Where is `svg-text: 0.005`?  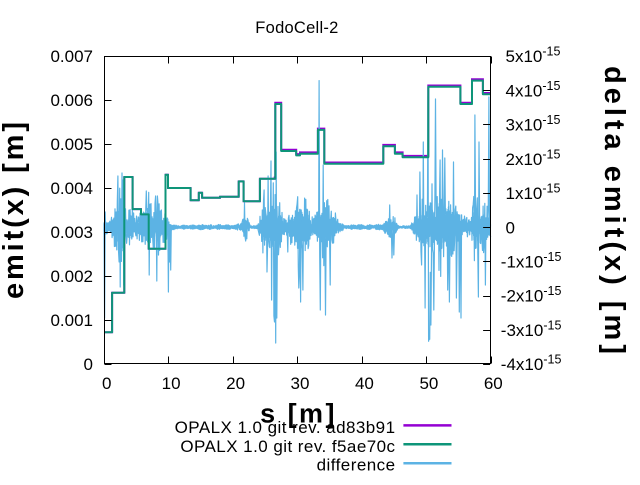 svg-text: 0.005 is located at coordinates (71, 144).